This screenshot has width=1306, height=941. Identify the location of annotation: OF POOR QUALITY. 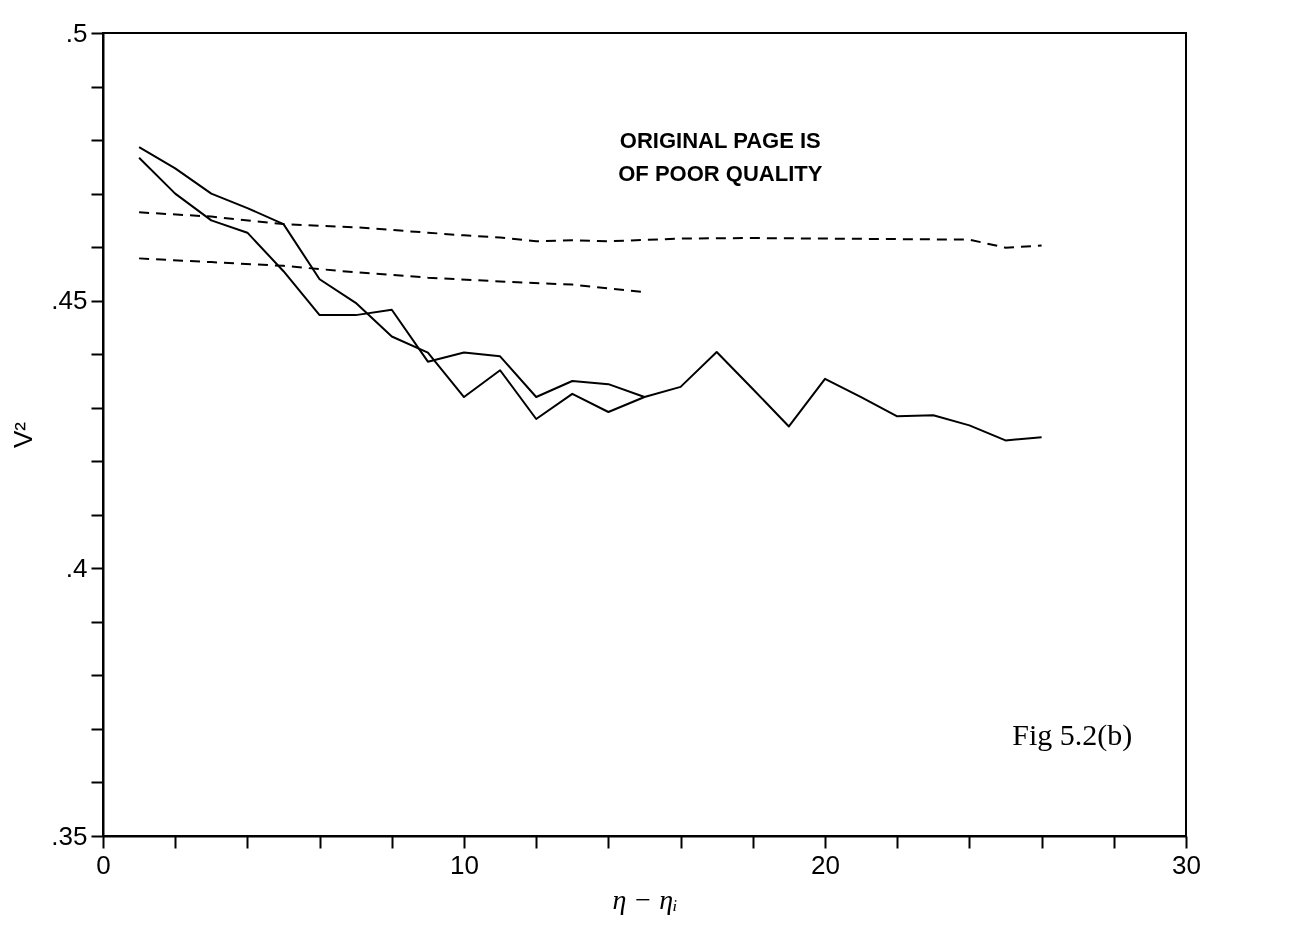
(720, 173).